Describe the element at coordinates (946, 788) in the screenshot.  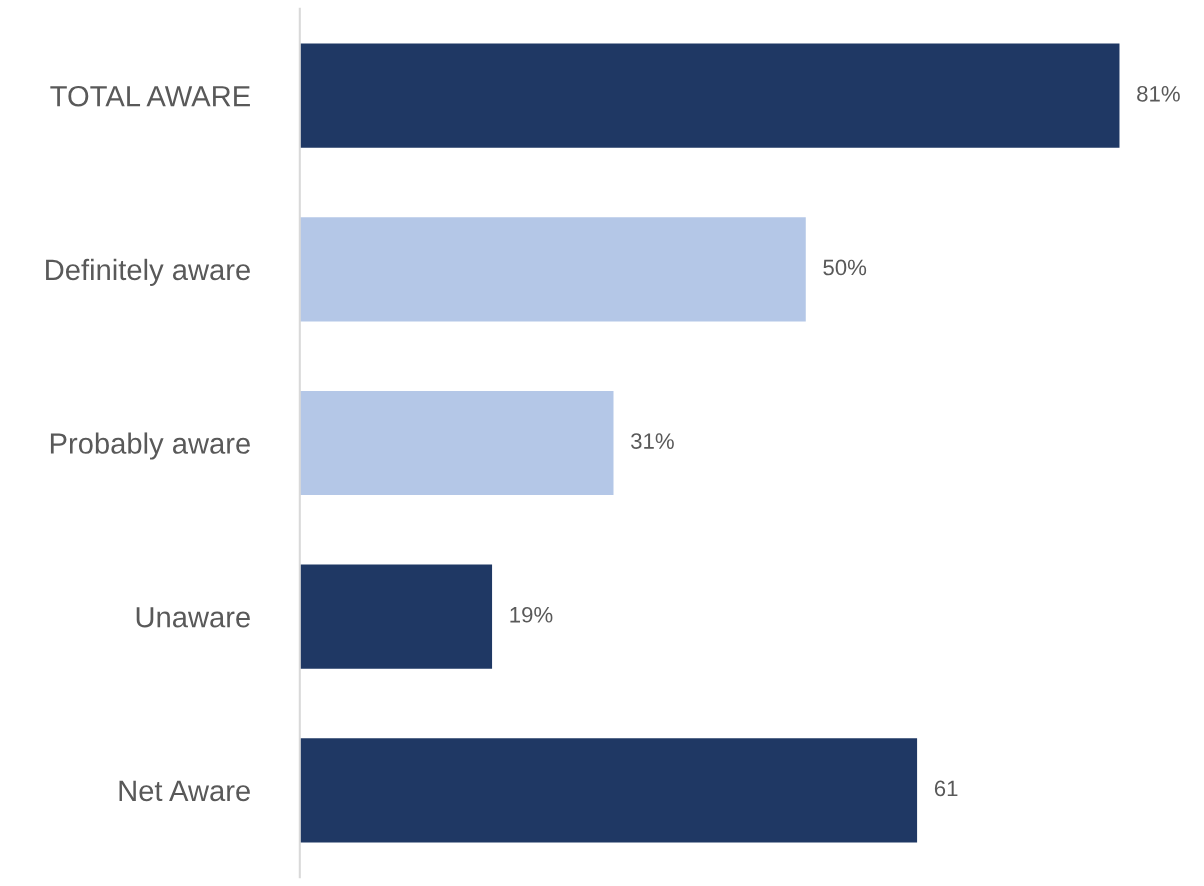
I see `data-label: 61` at that location.